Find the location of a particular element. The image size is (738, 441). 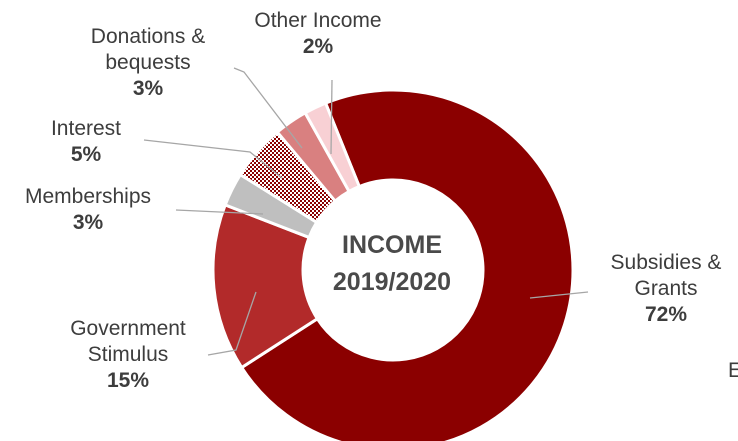

center-title-line-2: 2019/2020 is located at coordinates (392, 282).